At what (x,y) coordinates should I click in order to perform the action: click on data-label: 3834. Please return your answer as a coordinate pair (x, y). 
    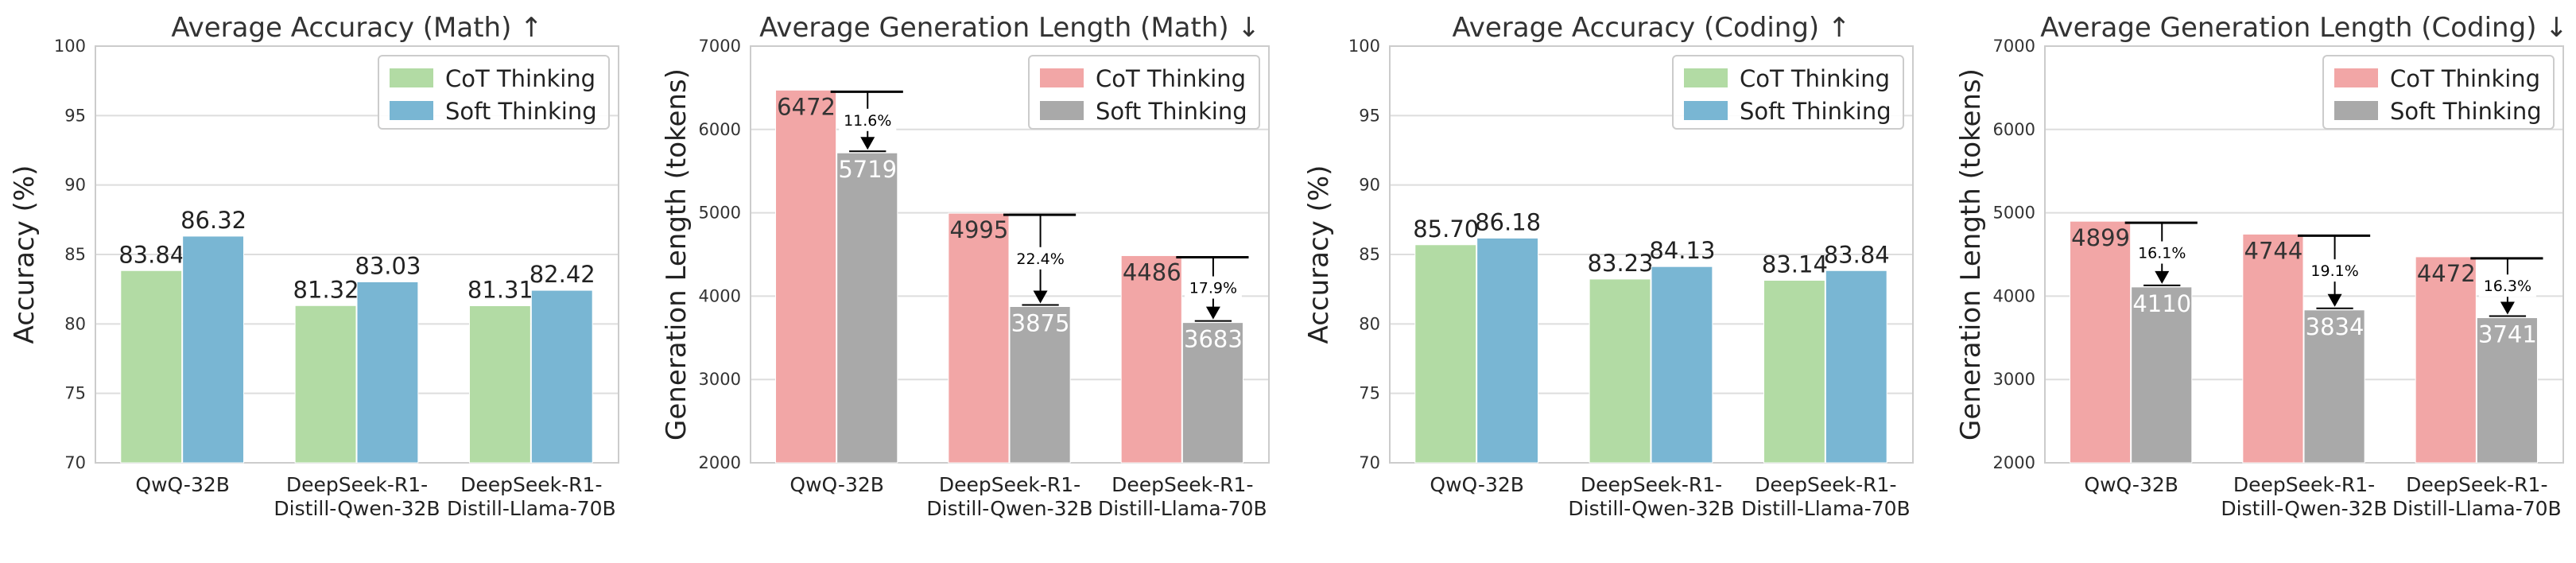
    Looking at the image, I should click on (2335, 326).